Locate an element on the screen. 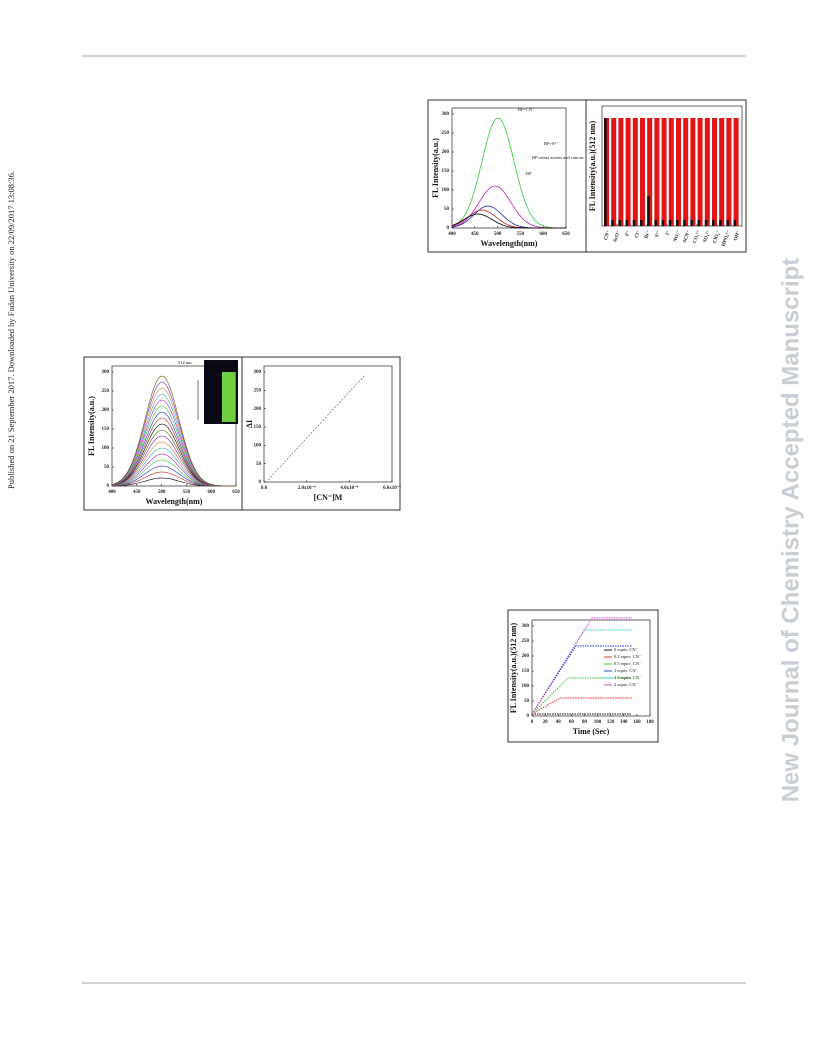 The height and width of the screenshot is (1056, 816). x-tick-label: CN⁻ is located at coordinates (608, 235).